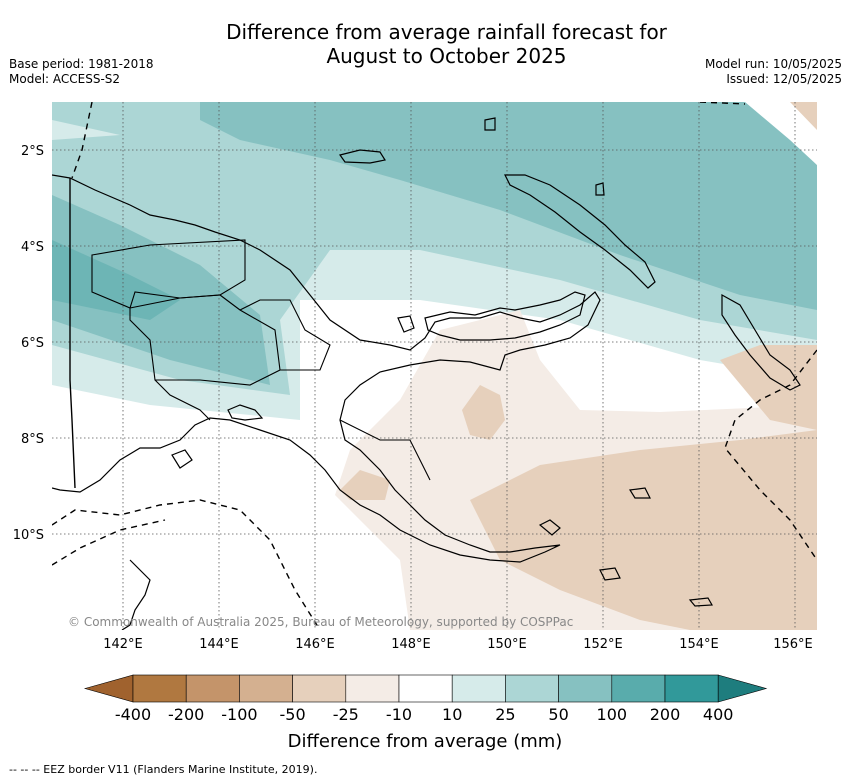 The width and height of the screenshot is (850, 781). I want to click on colorbar-arrow-low, so click(108, 688).